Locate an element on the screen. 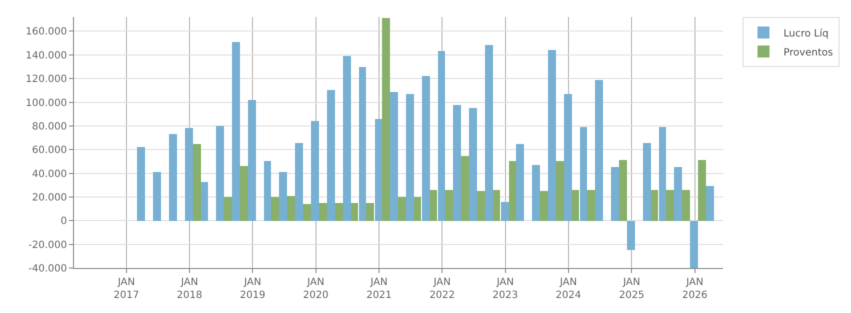  x-tick-label: JAN 2022 is located at coordinates (442, 289).